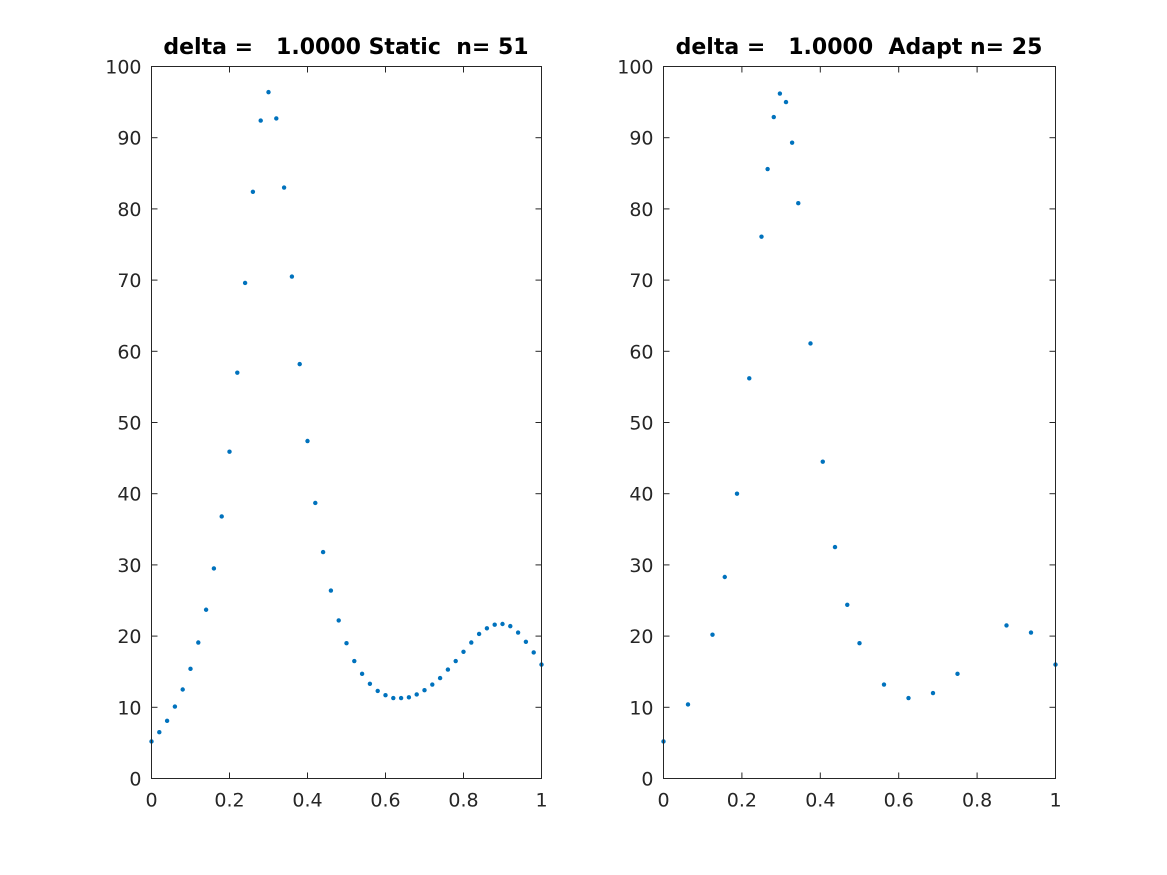 This screenshot has width=1167, height=875. Describe the element at coordinates (129, 637) in the screenshot. I see `static-y-tick-label: 20` at that location.